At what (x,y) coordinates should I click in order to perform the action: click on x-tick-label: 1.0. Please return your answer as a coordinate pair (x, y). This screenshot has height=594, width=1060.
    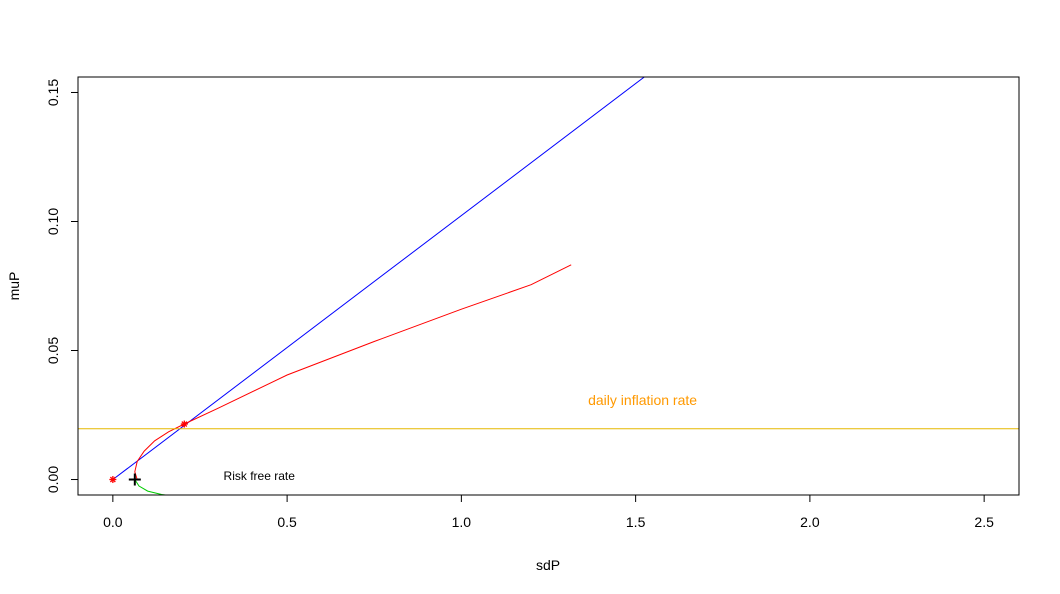
    Looking at the image, I should click on (462, 522).